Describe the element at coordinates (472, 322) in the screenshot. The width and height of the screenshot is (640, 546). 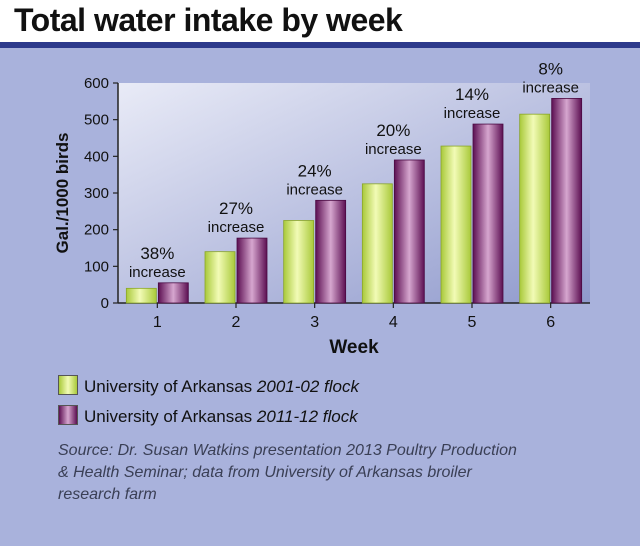
I see `x-tick-label: 5` at that location.